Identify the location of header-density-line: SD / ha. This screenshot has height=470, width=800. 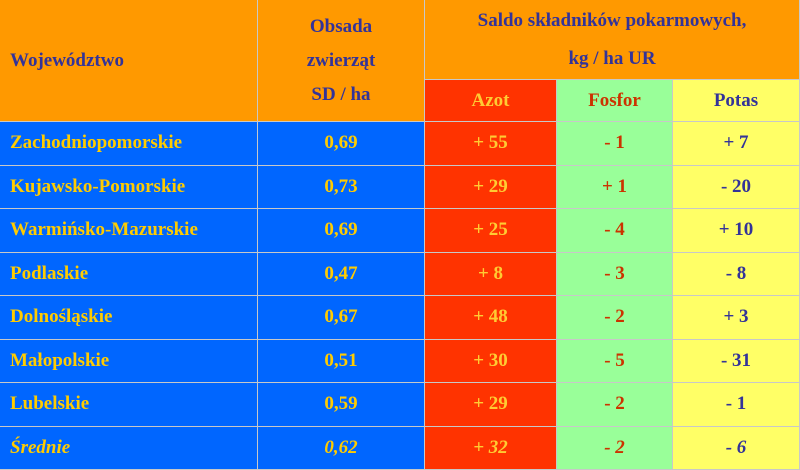
(341, 94).